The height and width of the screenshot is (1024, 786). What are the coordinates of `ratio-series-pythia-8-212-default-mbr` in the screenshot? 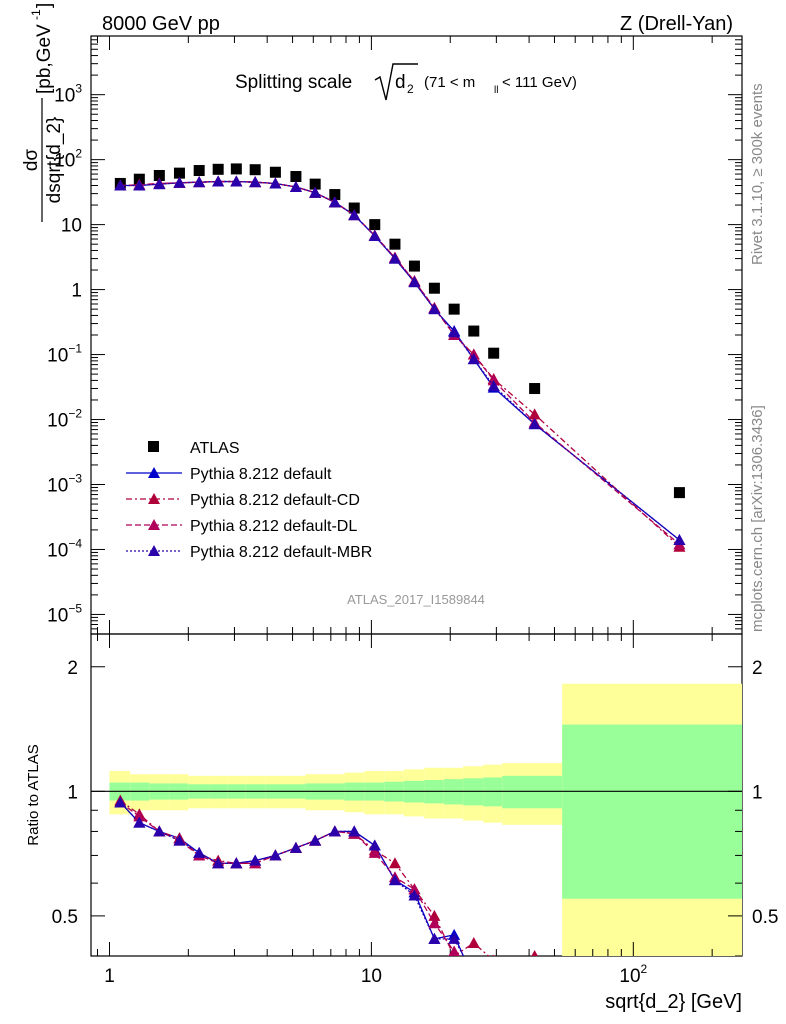 It's located at (307, 898).